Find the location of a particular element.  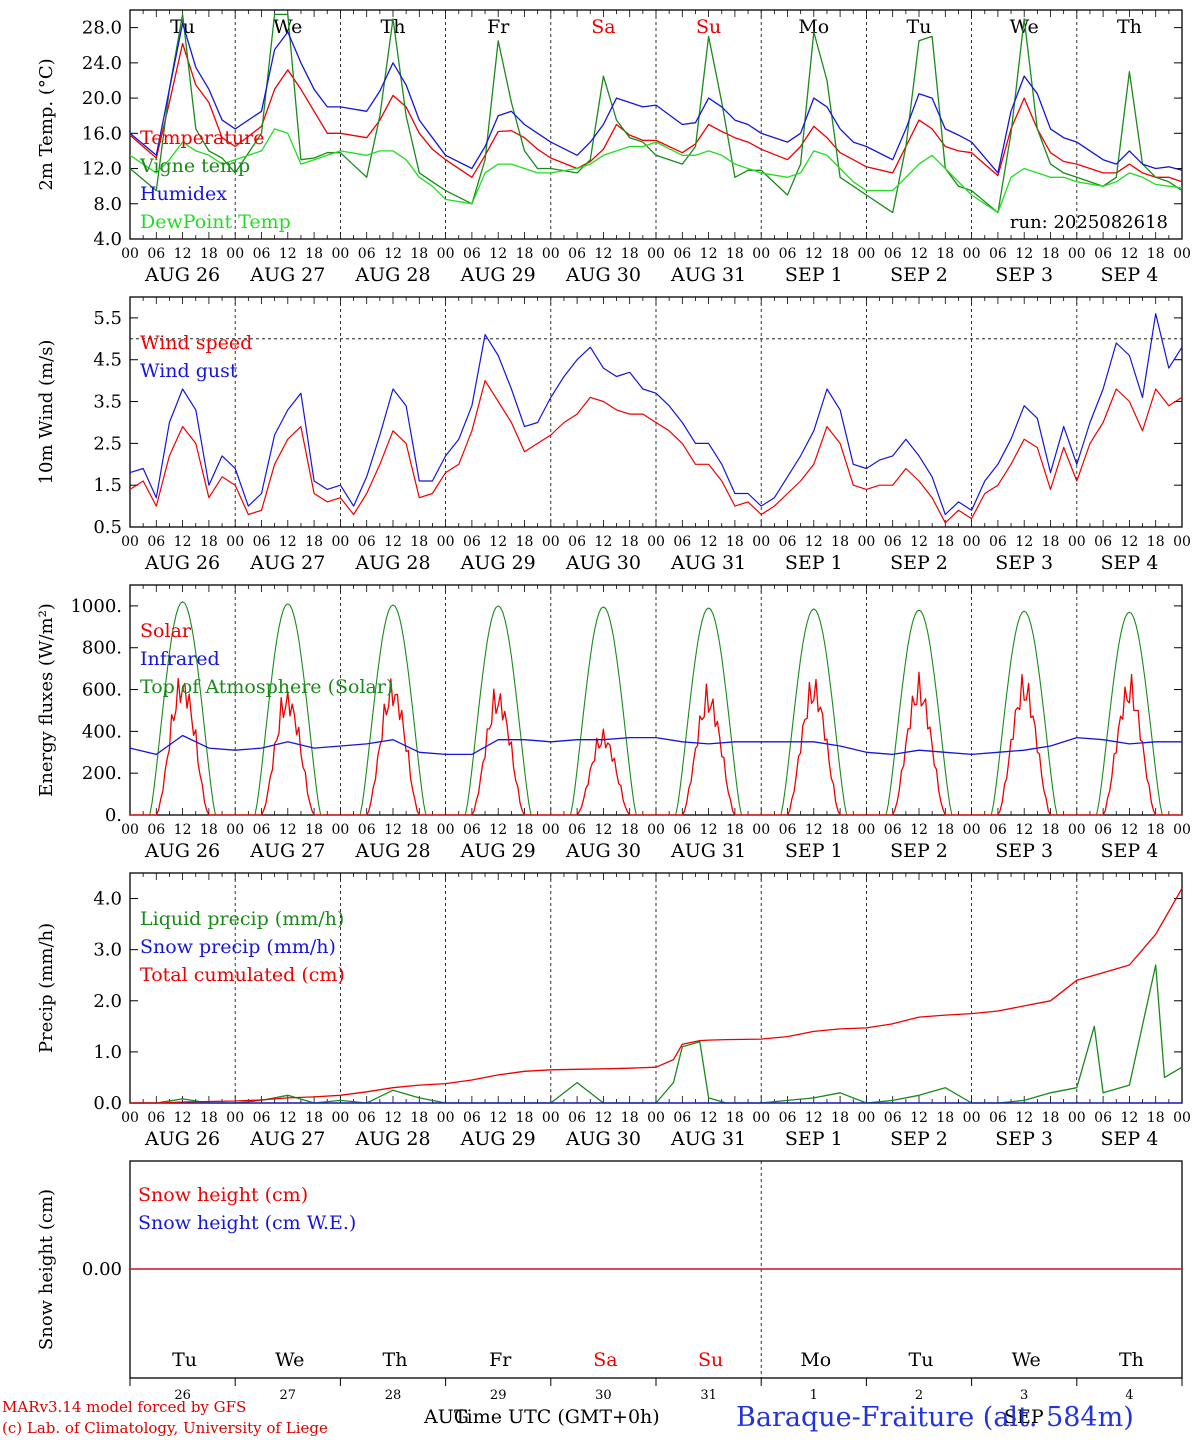

y-tick-label: 4.5 is located at coordinates (107, 360).